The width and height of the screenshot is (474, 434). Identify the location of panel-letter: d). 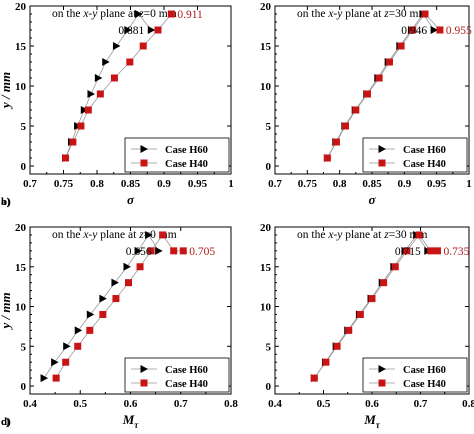
(6, 422).